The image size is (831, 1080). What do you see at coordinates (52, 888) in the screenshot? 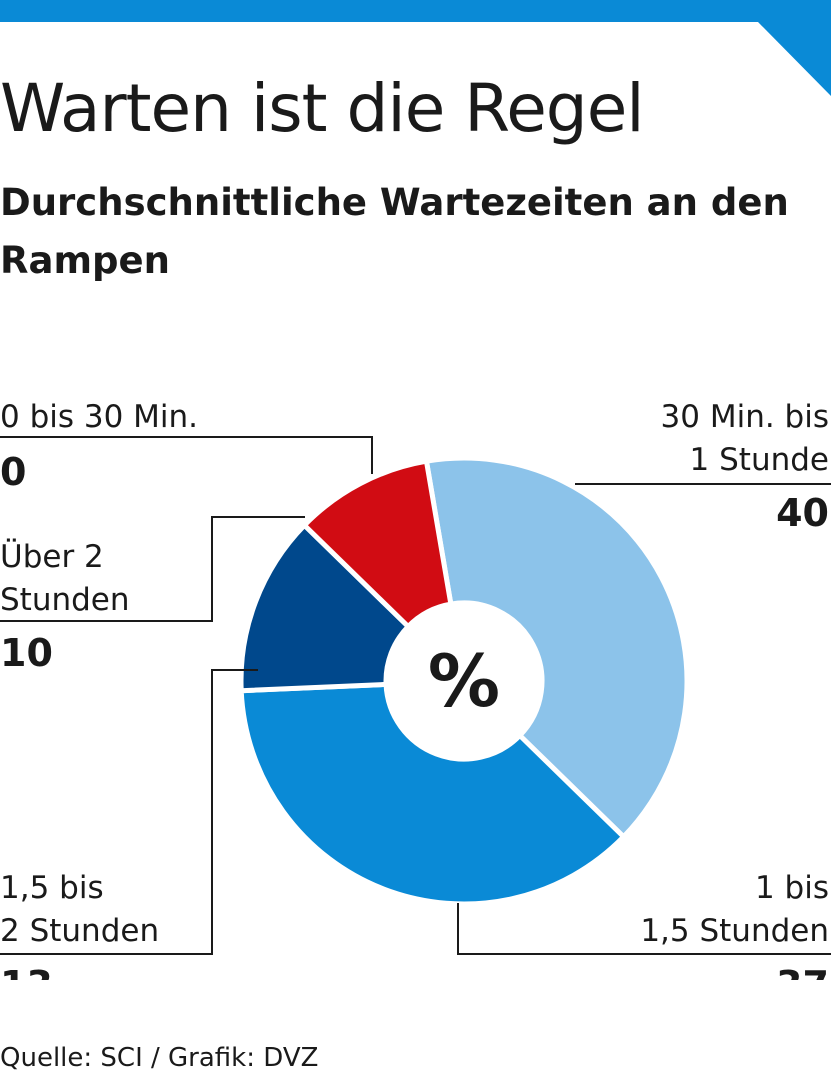
I see `segment-label: 1,5 bis` at bounding box center [52, 888].